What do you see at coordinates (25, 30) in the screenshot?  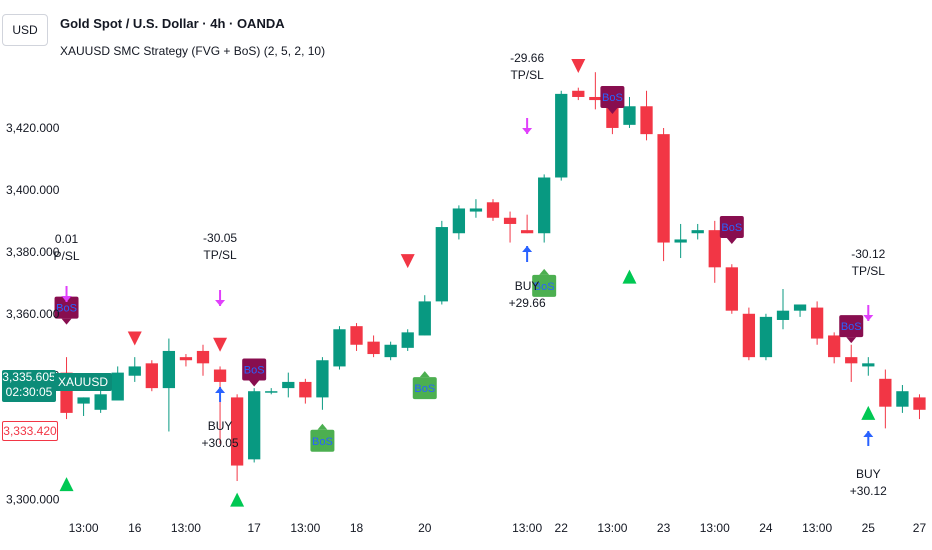 I see `currency-selector: USD` at bounding box center [25, 30].